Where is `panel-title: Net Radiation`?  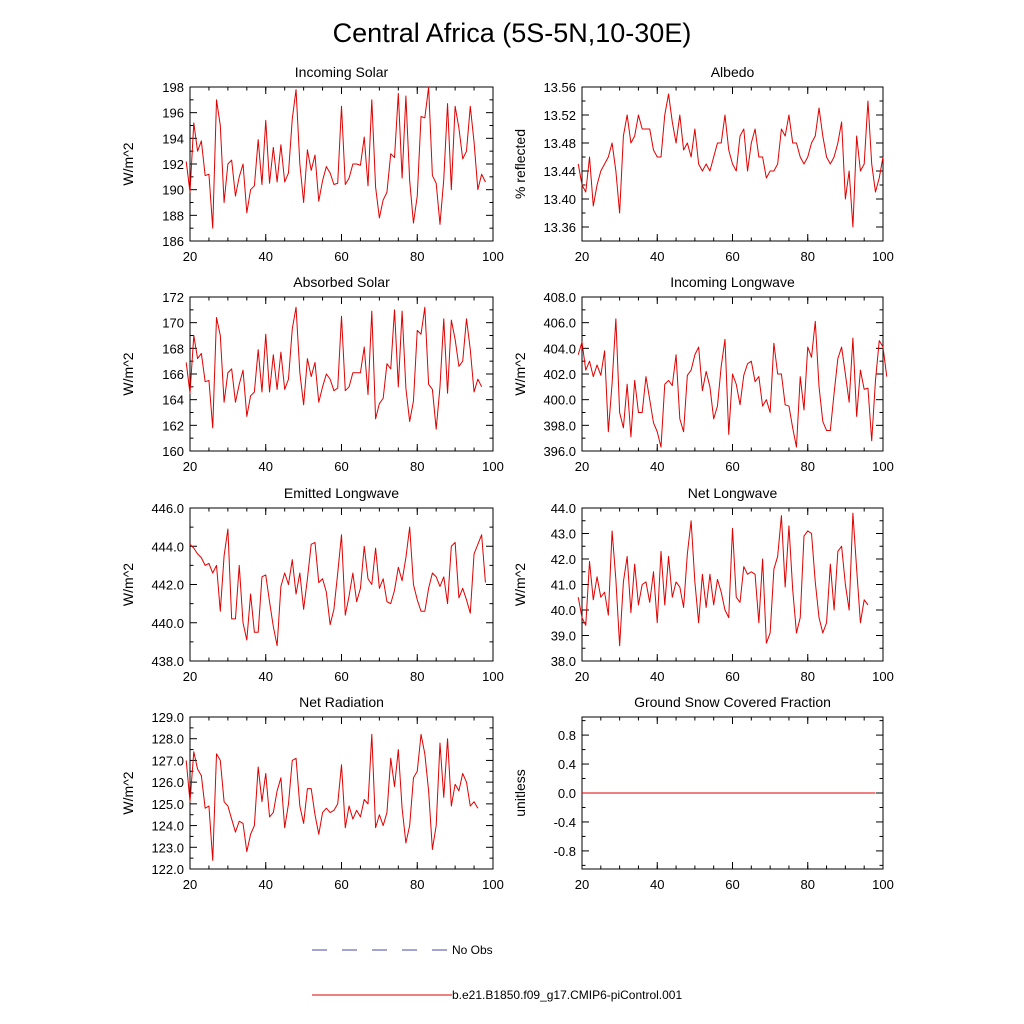 panel-title: Net Radiation is located at coordinates (341, 702).